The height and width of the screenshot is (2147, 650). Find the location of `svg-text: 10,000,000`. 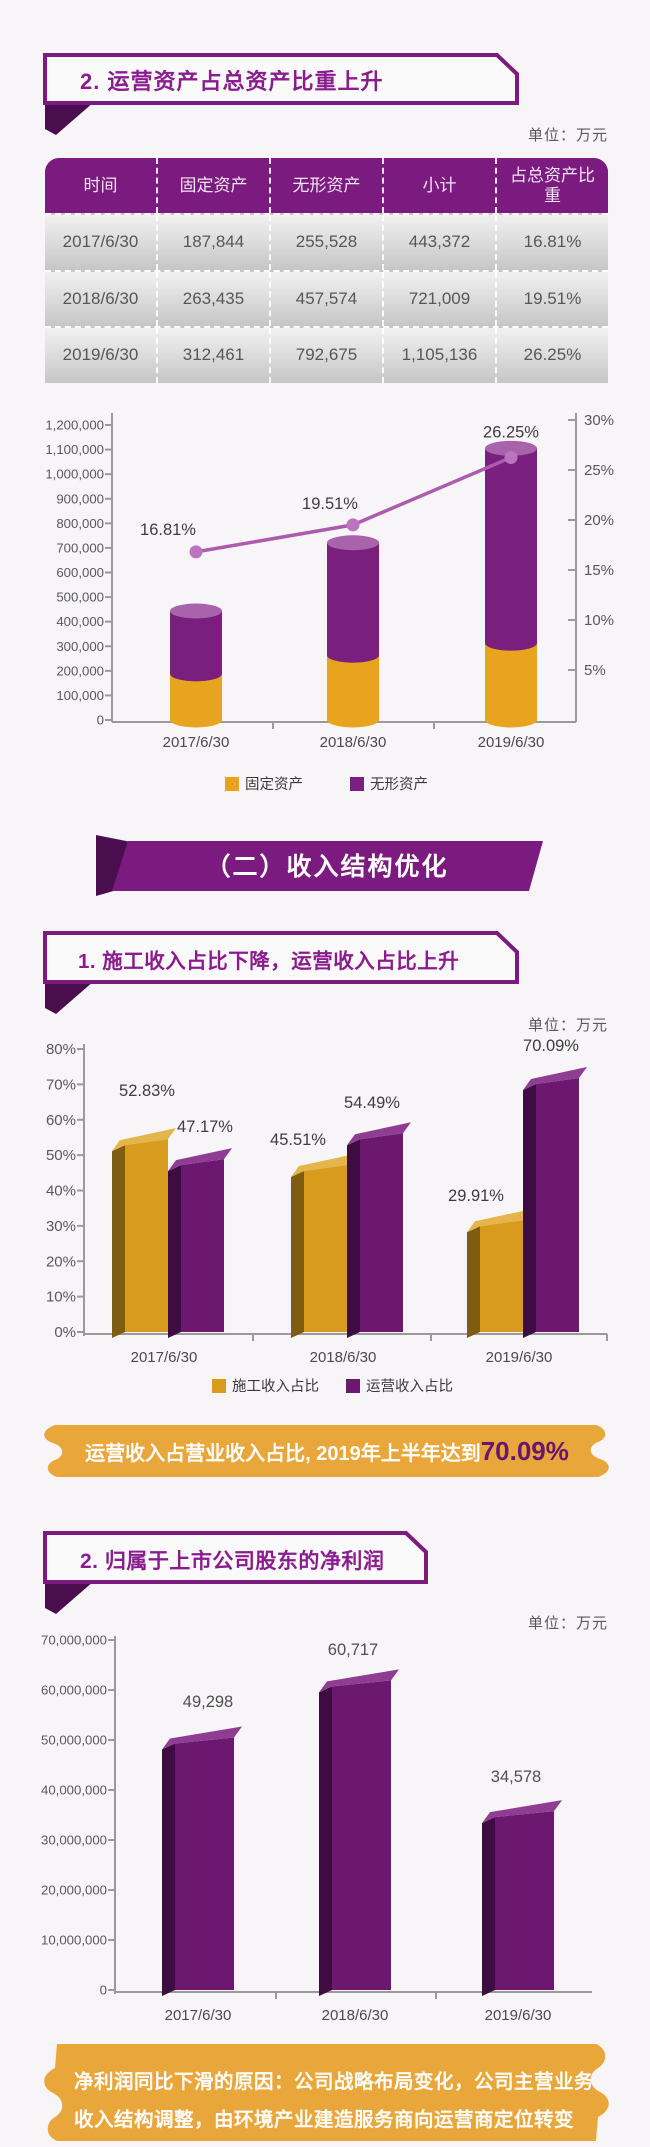

svg-text: 10,000,000 is located at coordinates (74, 1940).